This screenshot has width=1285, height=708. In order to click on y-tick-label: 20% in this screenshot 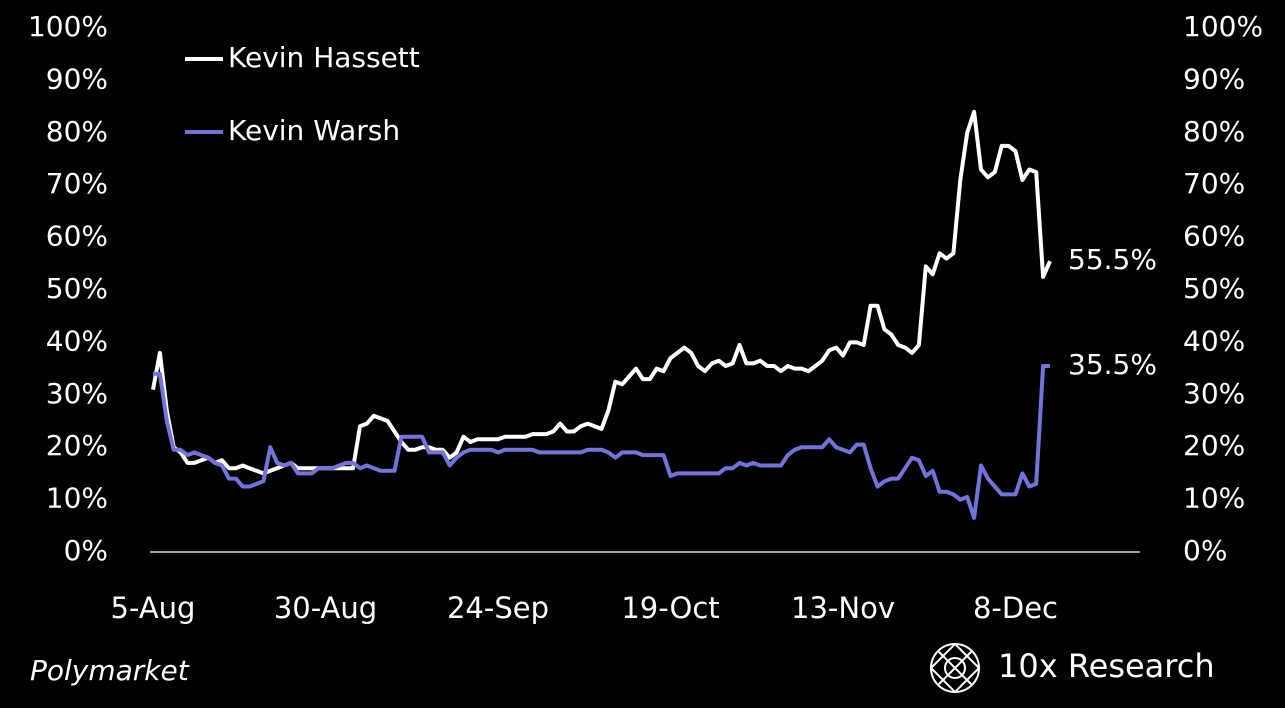, I will do `click(77, 445)`.